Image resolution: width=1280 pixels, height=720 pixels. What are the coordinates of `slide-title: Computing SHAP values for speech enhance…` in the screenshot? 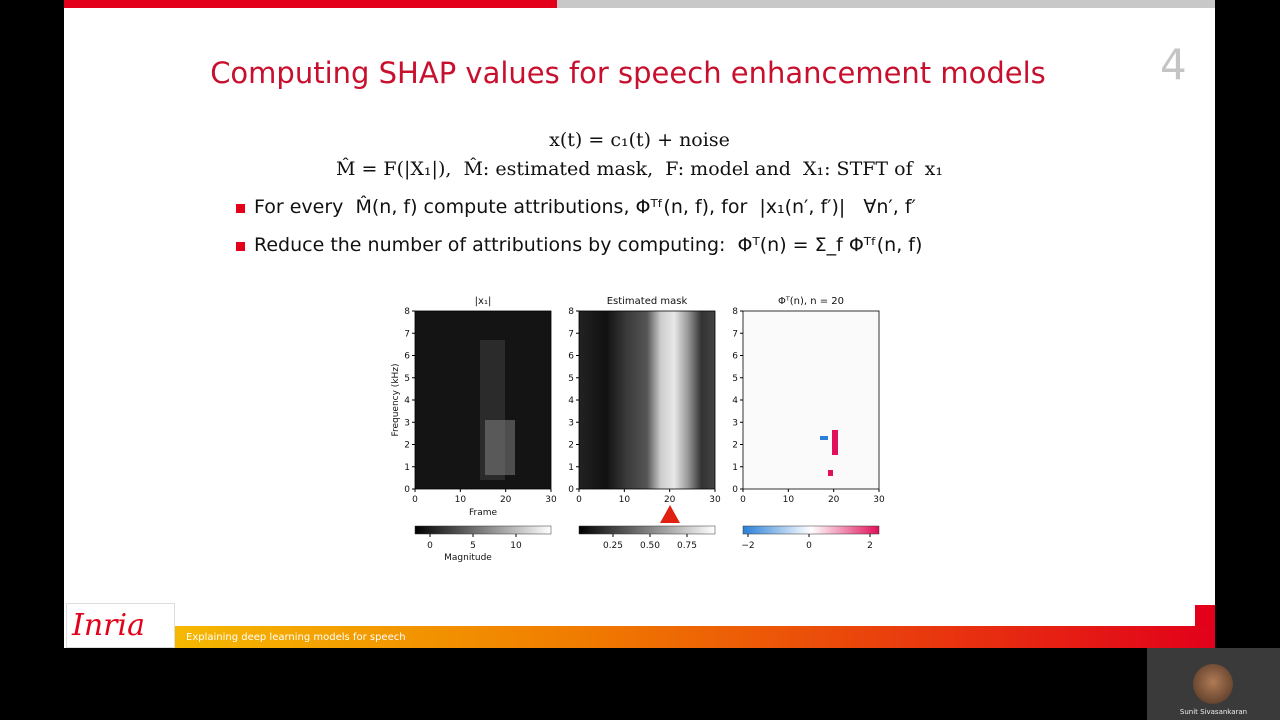 It's located at (628, 73).